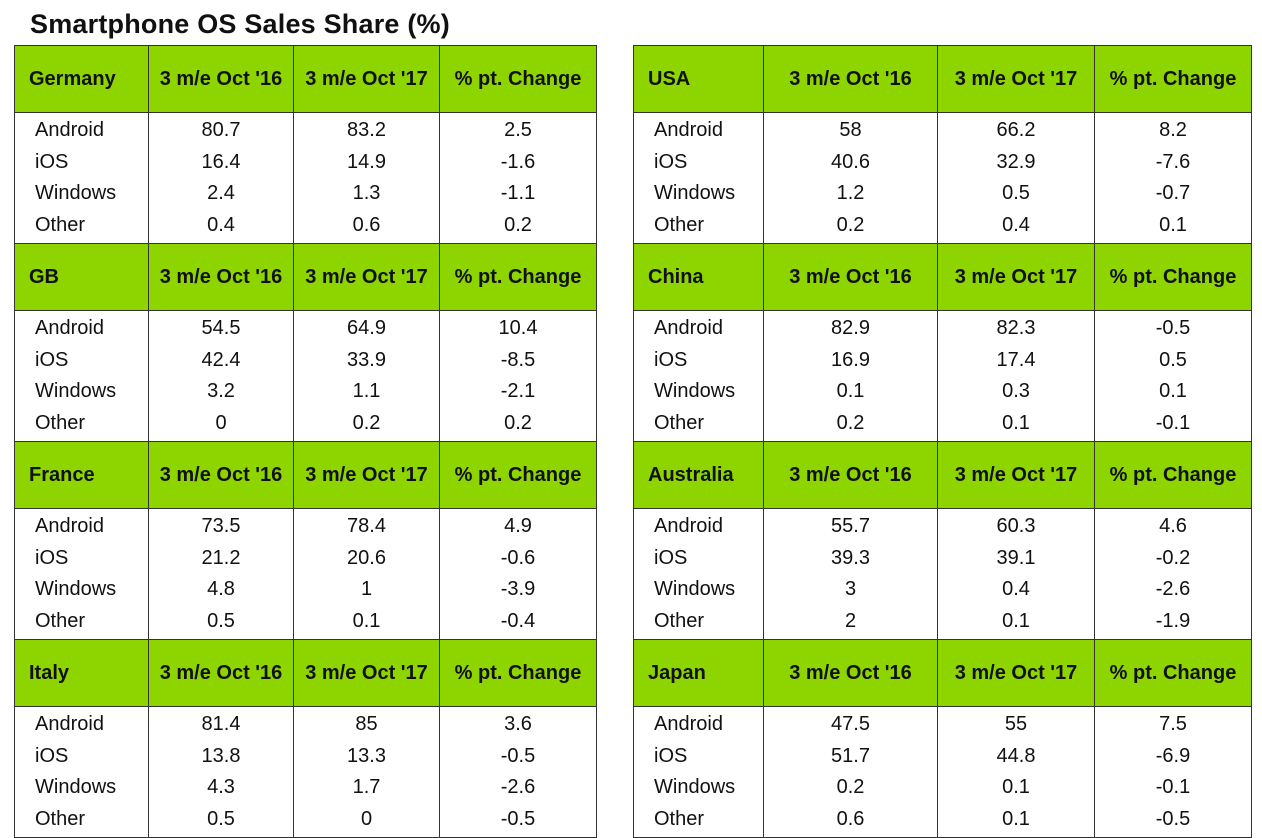 The image size is (1262, 838). Describe the element at coordinates (81, 277) in the screenshot. I see `country-label: GB` at that location.